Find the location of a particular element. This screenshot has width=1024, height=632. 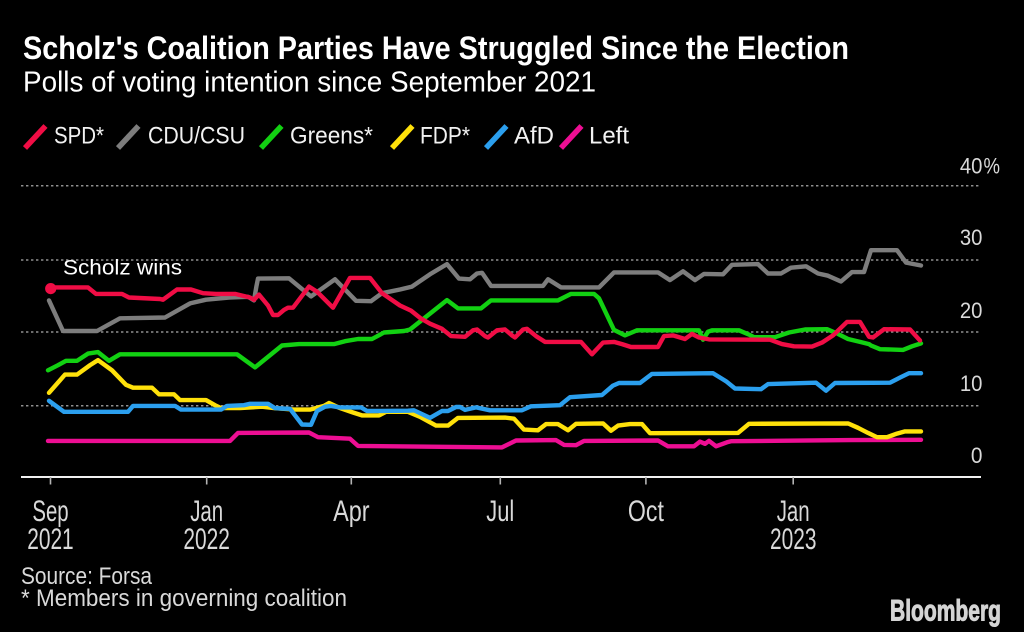

svg-text: Oct is located at coordinates (646, 511).